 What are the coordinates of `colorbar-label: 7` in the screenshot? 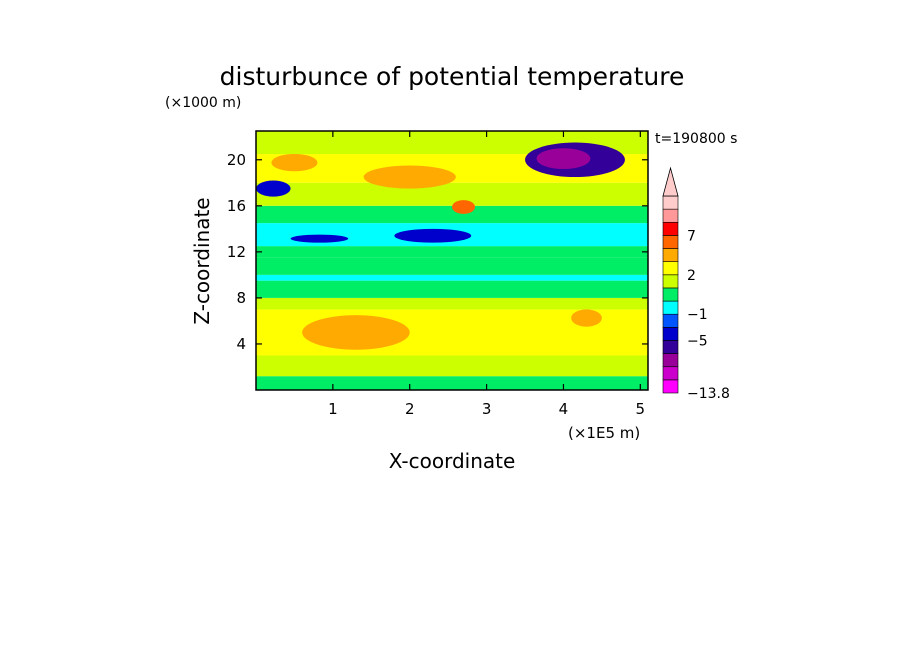 It's located at (691, 236).